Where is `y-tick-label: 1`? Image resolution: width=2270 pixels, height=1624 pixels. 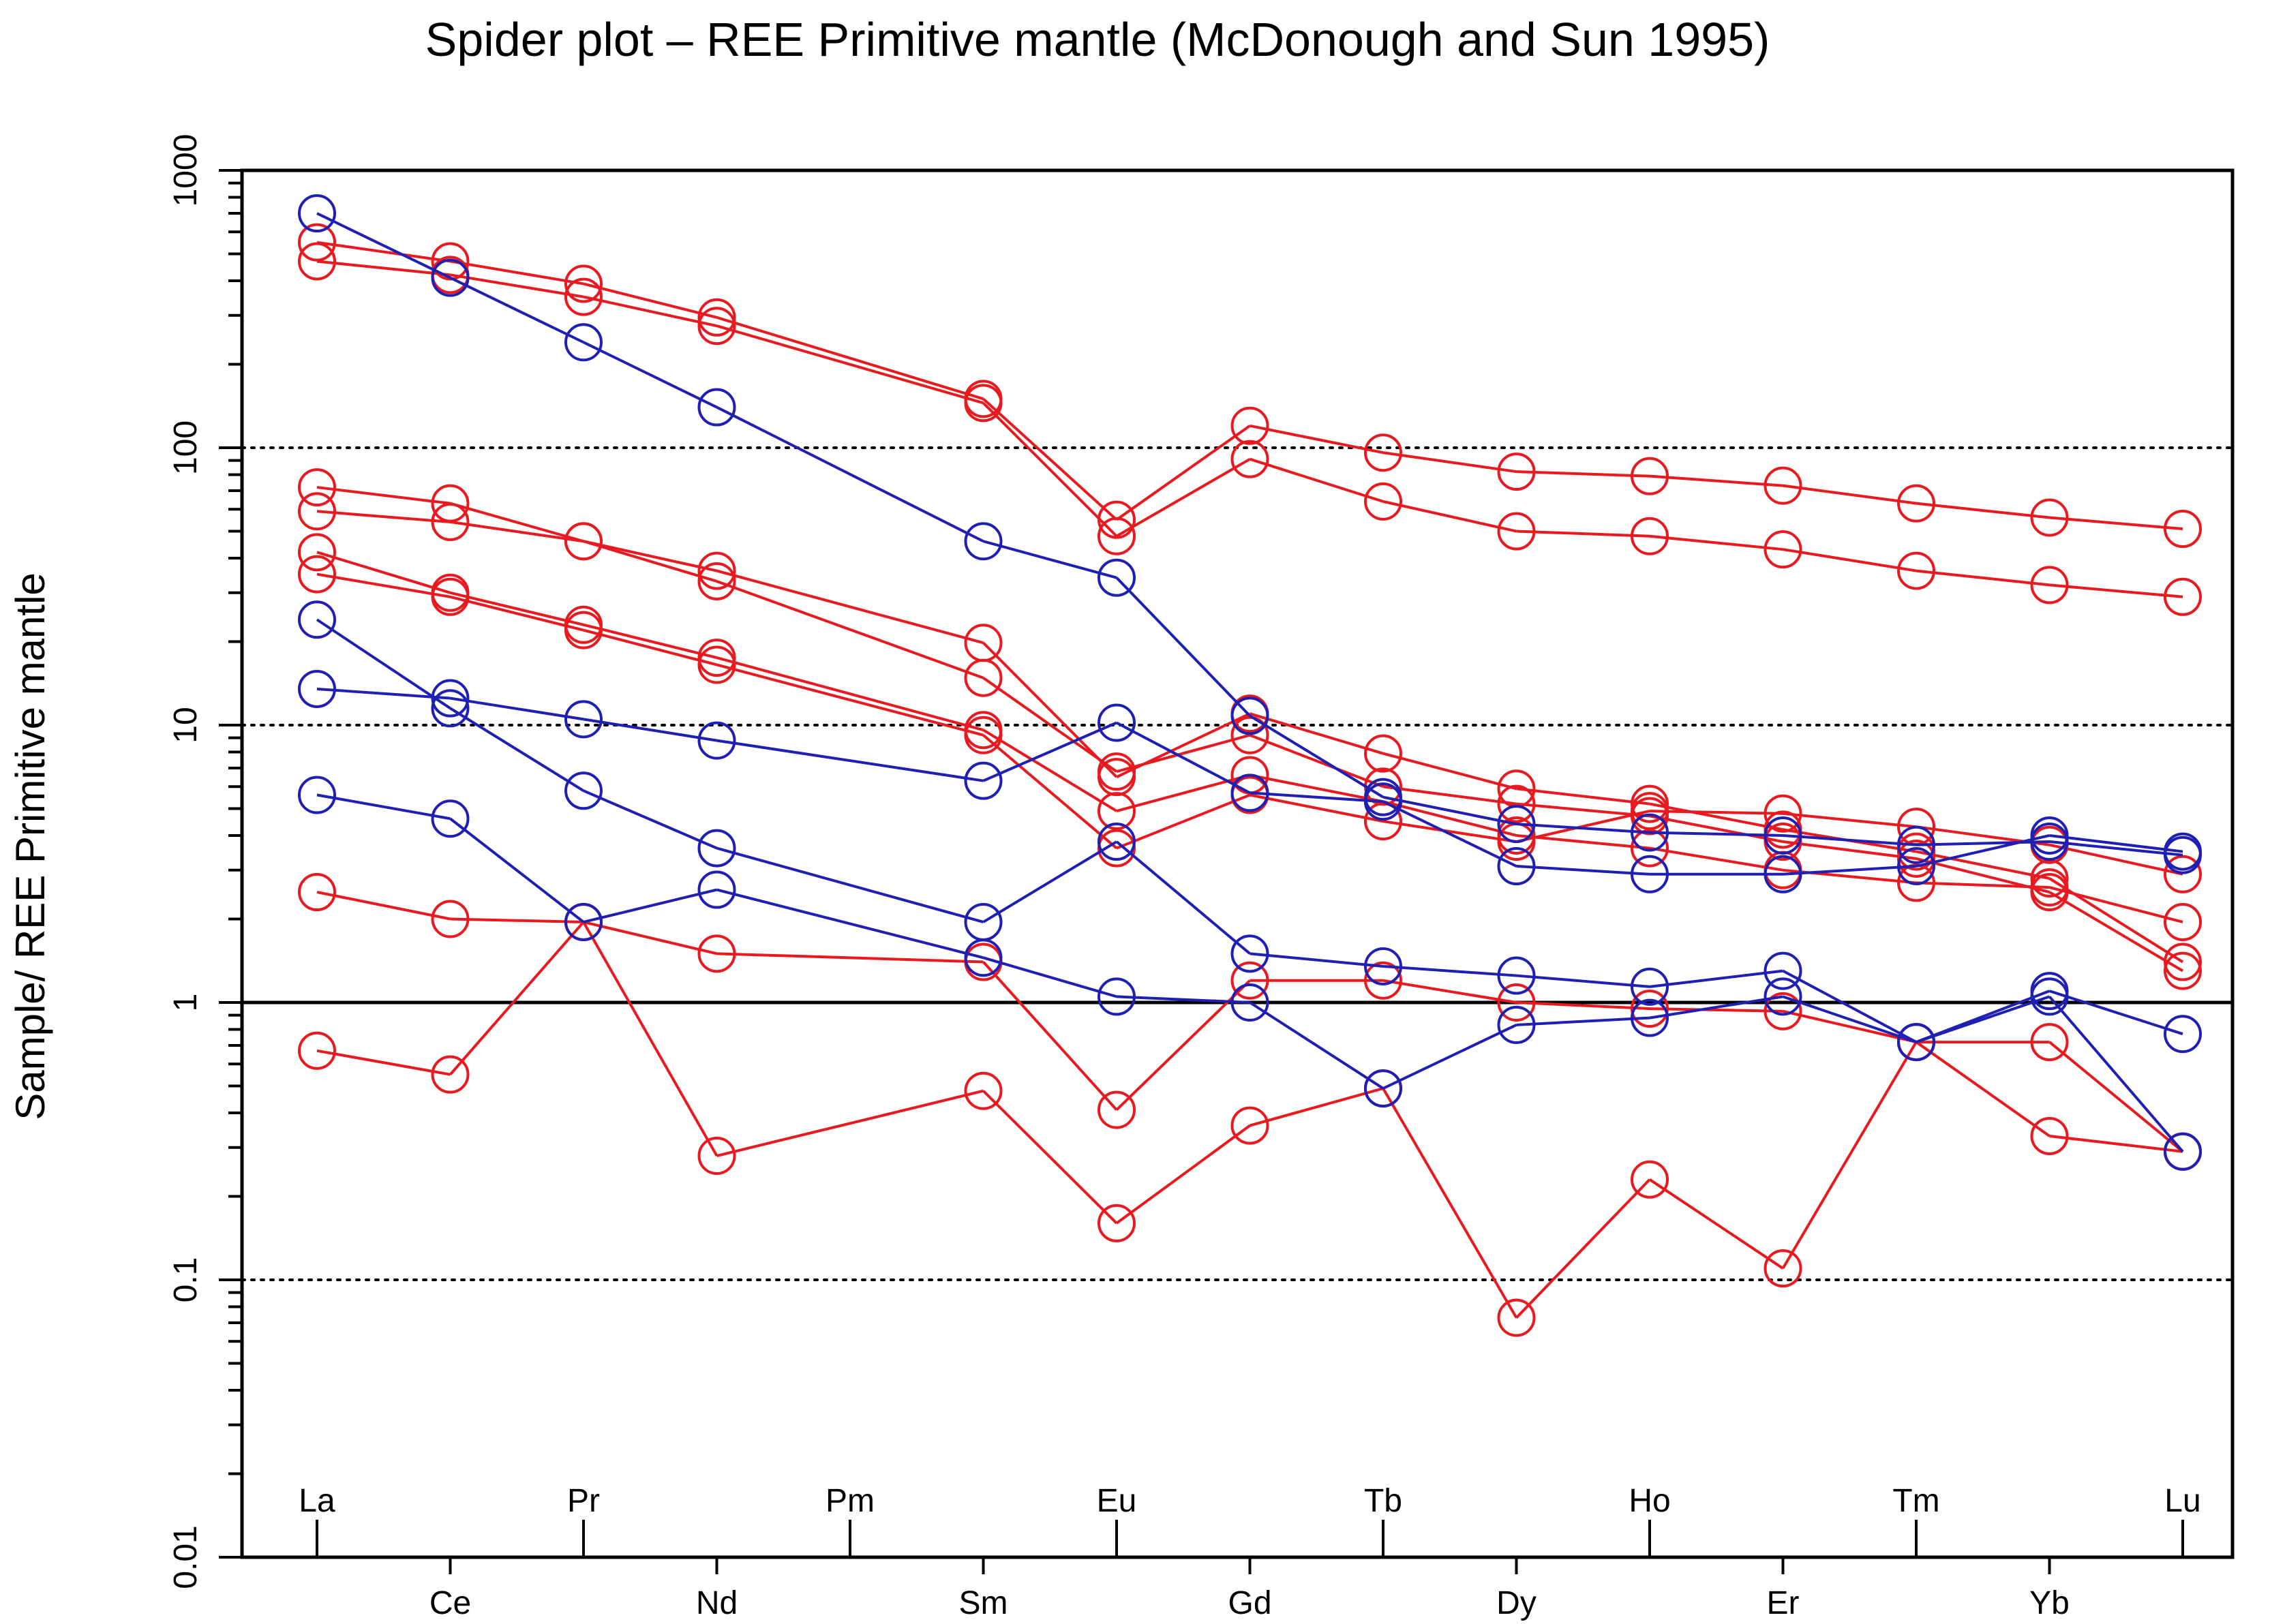 y-tick-label: 1 is located at coordinates (186, 1003).